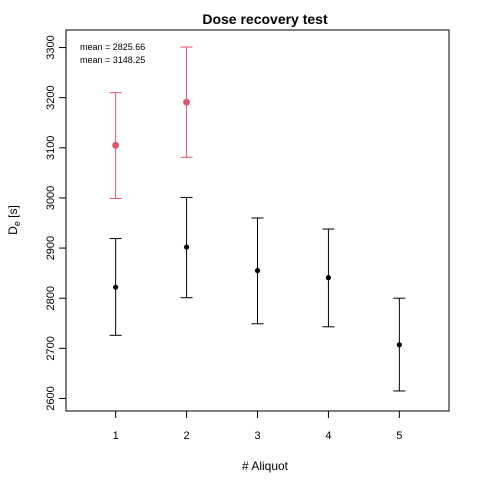 Image resolution: width=480 pixels, height=480 pixels. What do you see at coordinates (112, 47) in the screenshot?
I see `mean-annotation-0: mean = 2825.66` at bounding box center [112, 47].